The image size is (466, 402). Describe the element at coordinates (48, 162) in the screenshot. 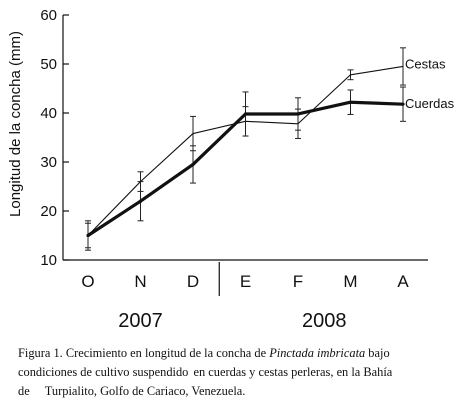

I see `y-tick-label: 30` at that location.